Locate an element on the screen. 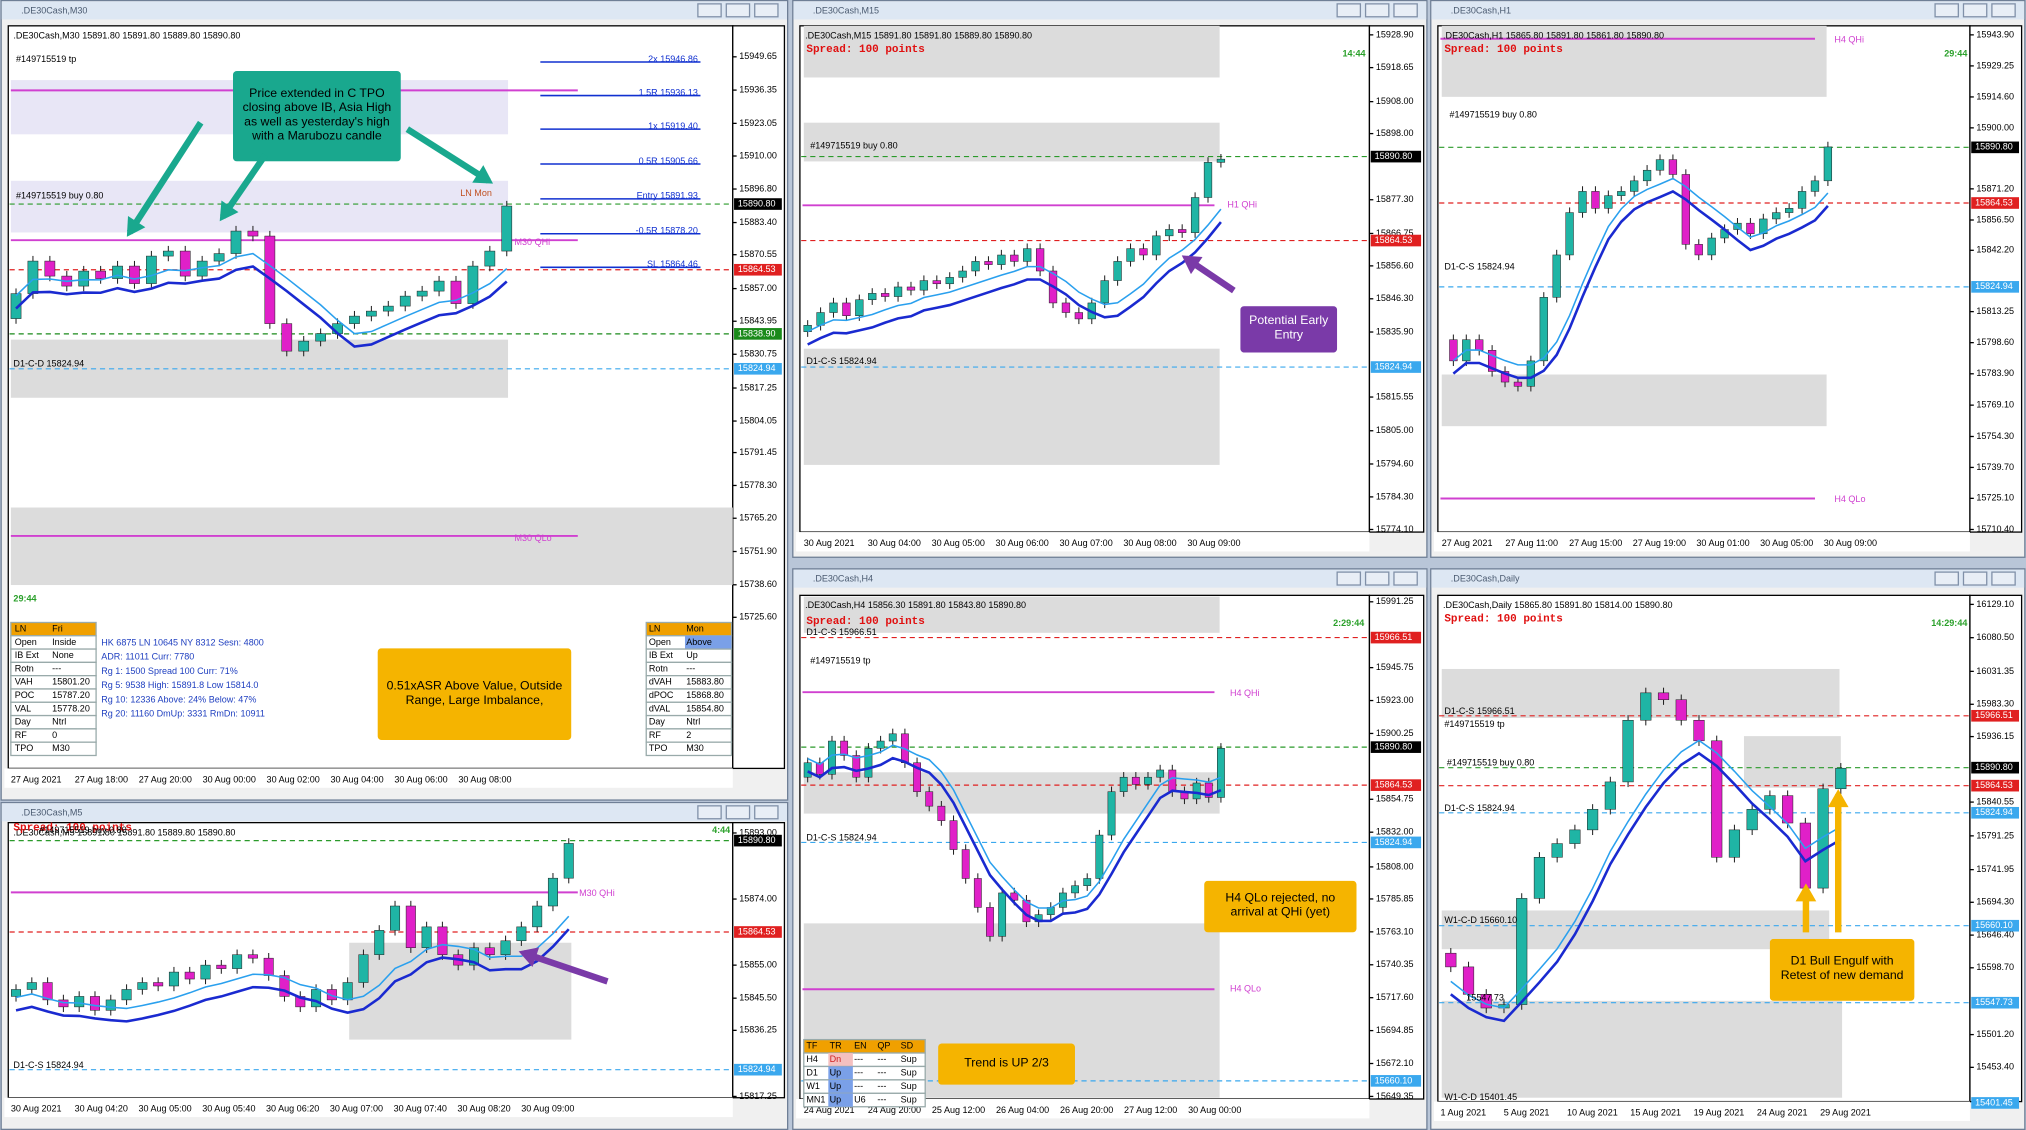 This screenshot has height=1130, width=2026. price-tick-label: 15893.00 is located at coordinates (758, 832).